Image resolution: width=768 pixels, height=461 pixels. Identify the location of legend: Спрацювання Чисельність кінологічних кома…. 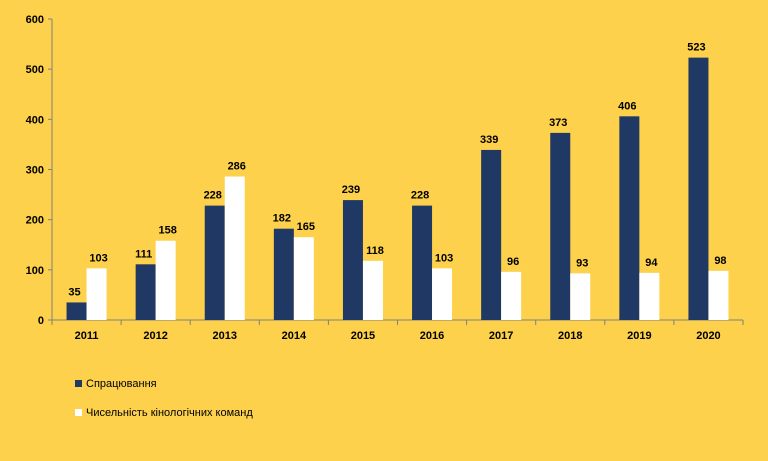
(164, 398).